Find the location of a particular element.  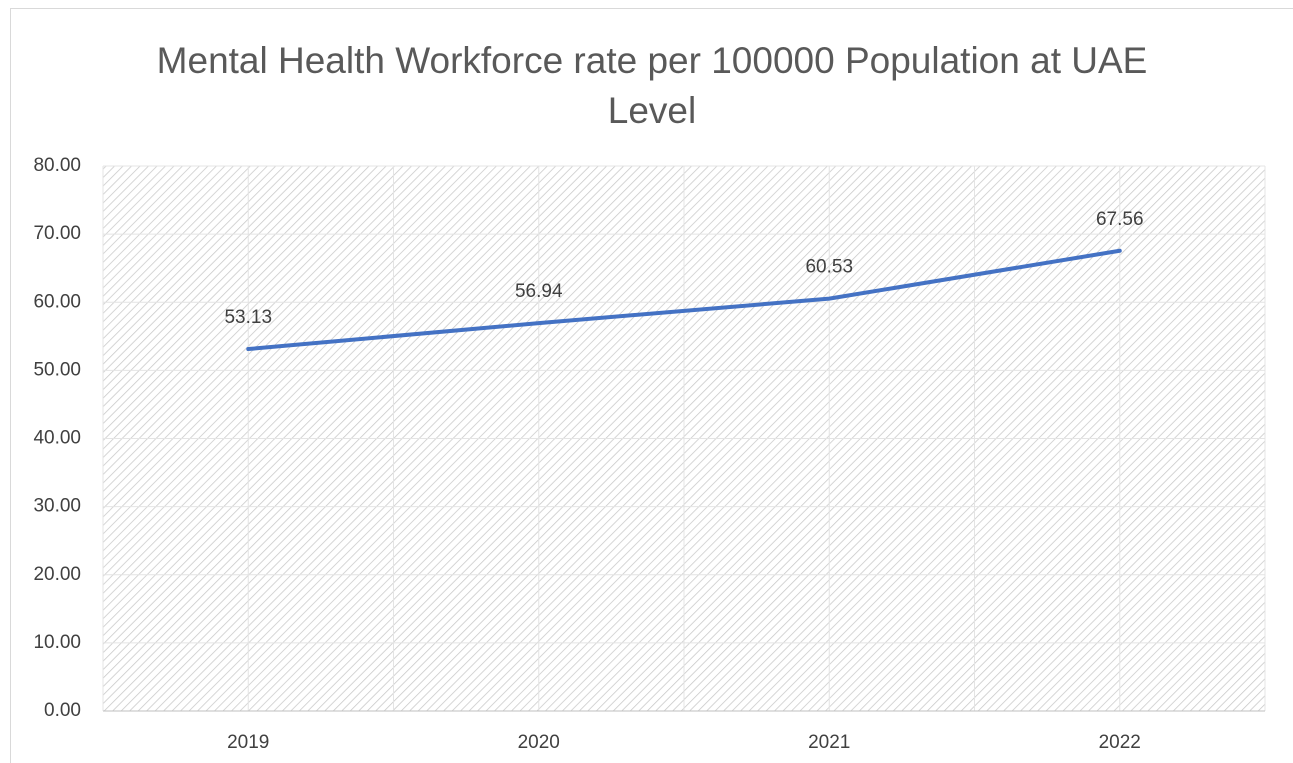

x-tick-label: 2019 is located at coordinates (248, 742).